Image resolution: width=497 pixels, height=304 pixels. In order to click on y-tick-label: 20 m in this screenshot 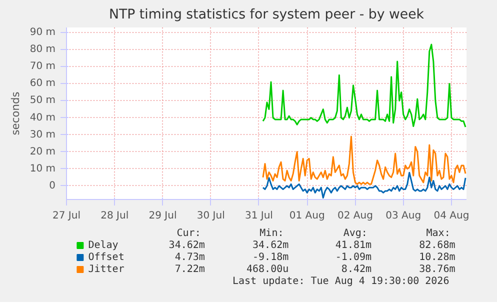, I will do `click(43, 152)`.